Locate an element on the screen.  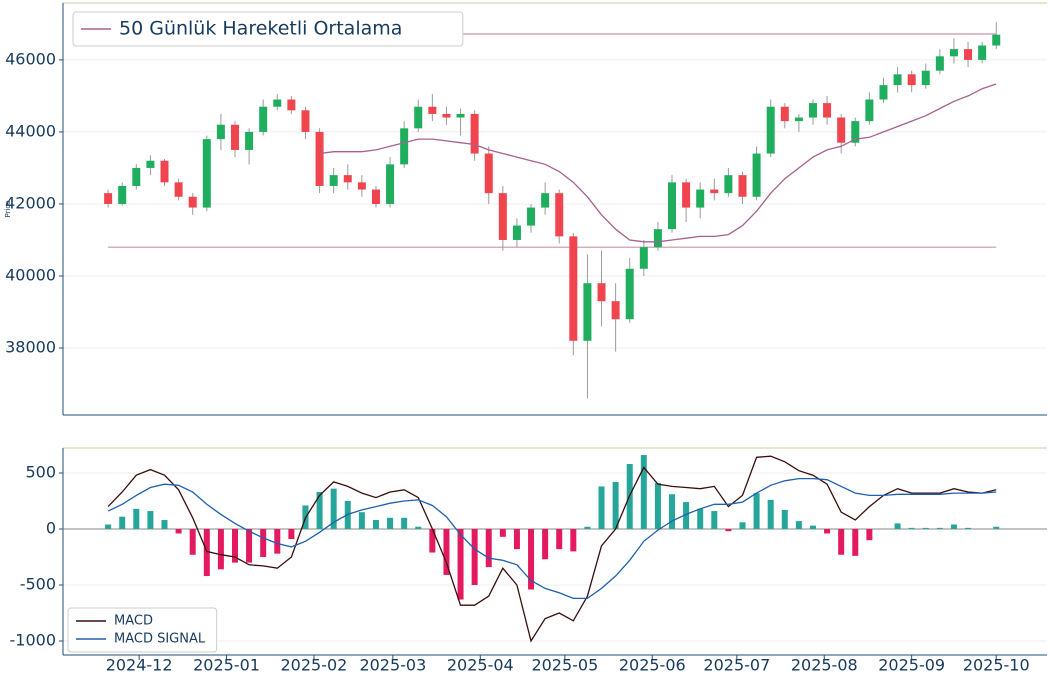
legend-box is located at coordinates (268, 29).